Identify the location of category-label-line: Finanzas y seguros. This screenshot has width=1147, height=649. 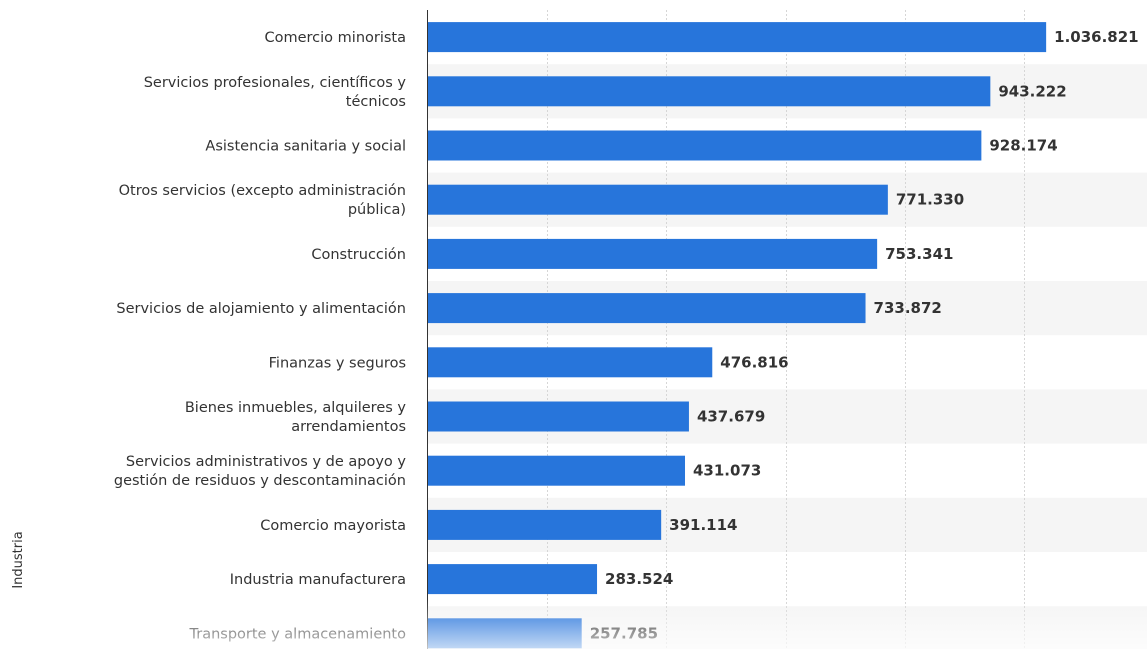
(337, 363).